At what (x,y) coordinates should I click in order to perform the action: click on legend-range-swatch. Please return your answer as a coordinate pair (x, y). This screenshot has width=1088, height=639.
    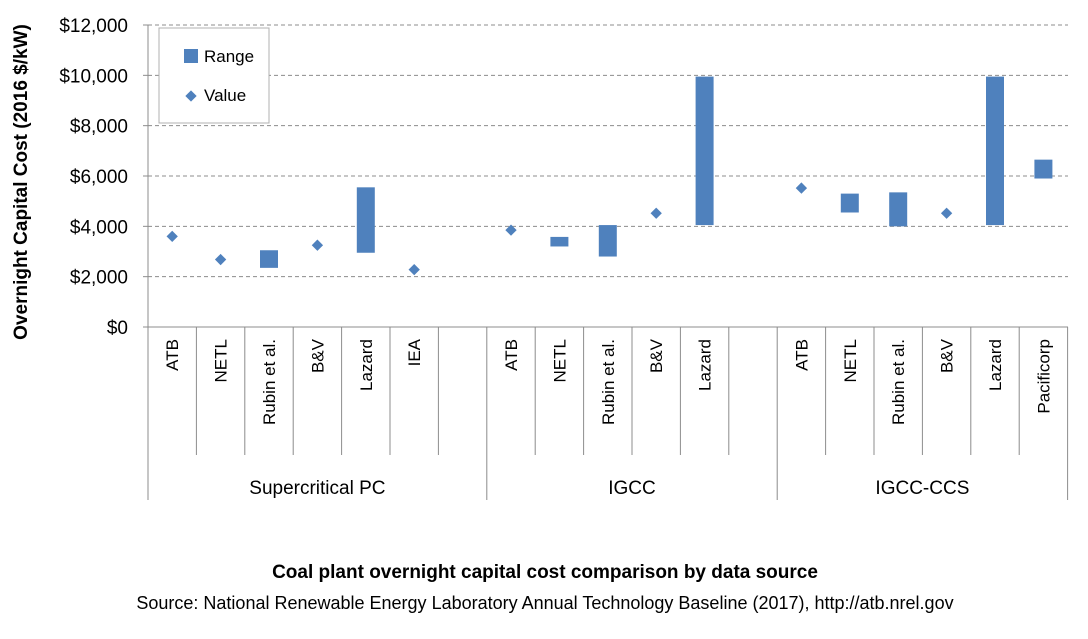
    Looking at the image, I should click on (191, 56).